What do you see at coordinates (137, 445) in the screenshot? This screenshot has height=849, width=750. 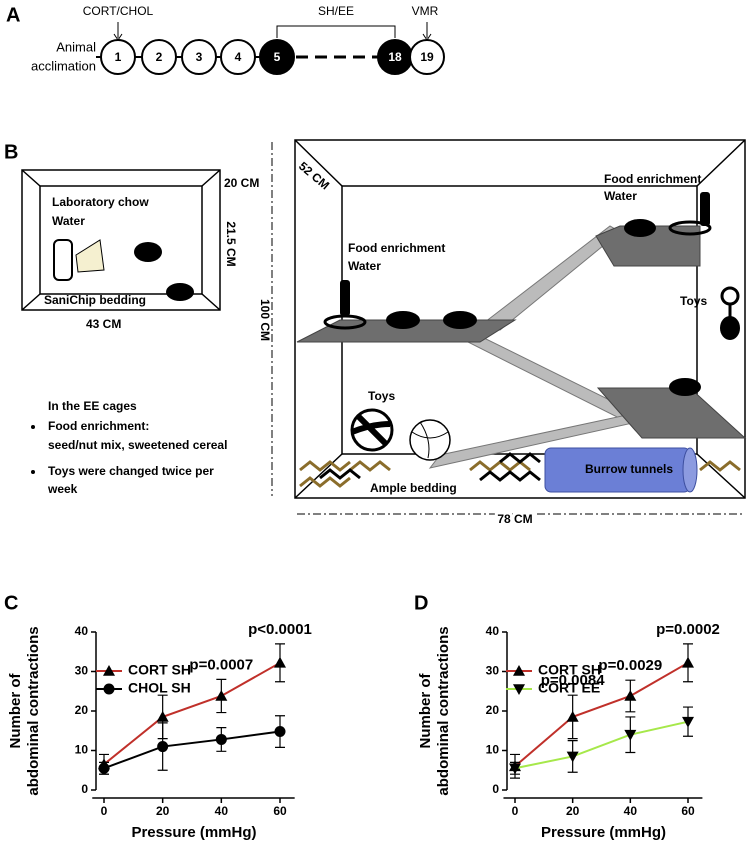 I see `note-line: seed/nut mix, sweetened cereal` at bounding box center [137, 445].